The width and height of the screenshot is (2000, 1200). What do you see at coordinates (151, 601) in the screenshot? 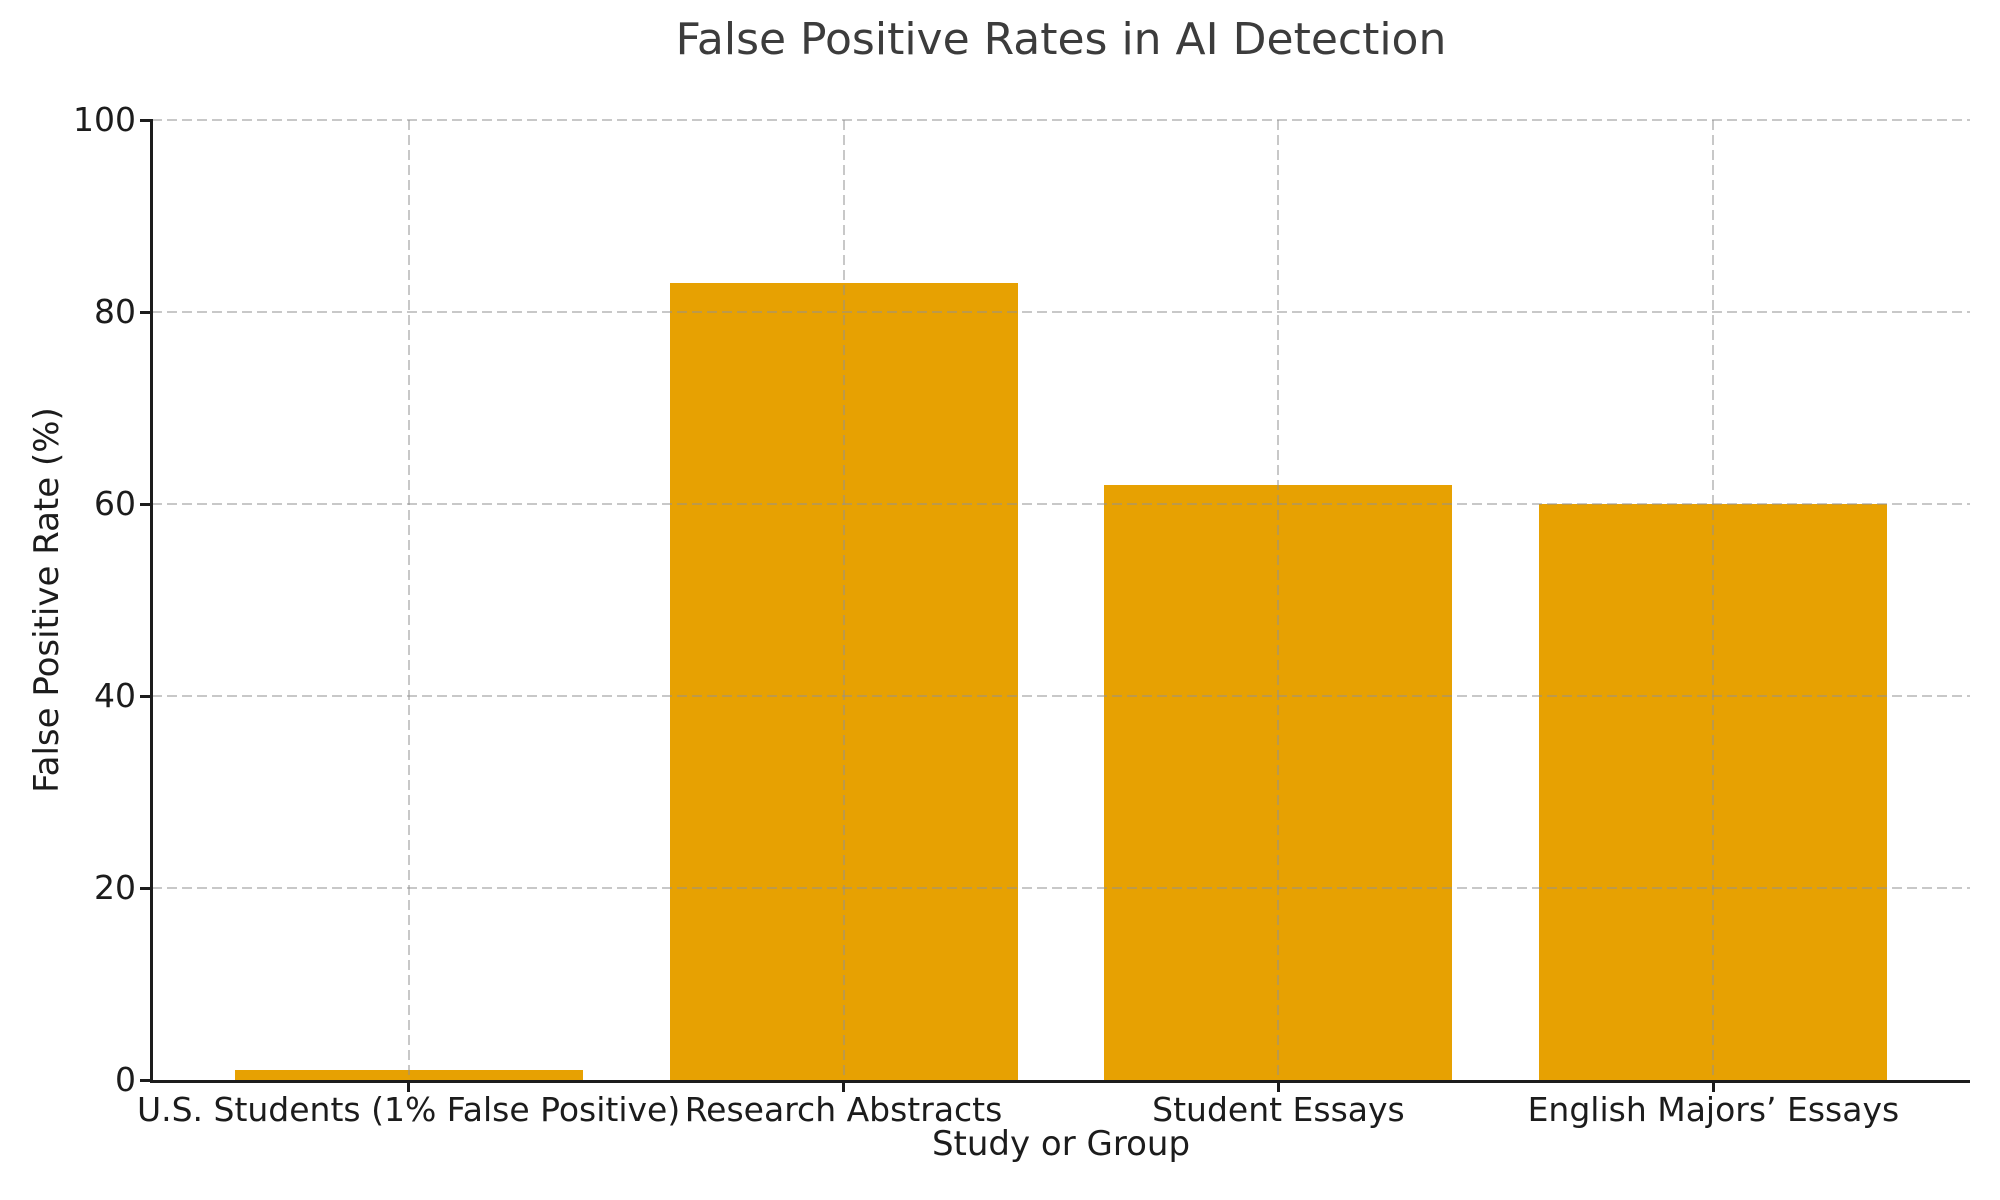
I see `y-axis-spine` at bounding box center [151, 601].